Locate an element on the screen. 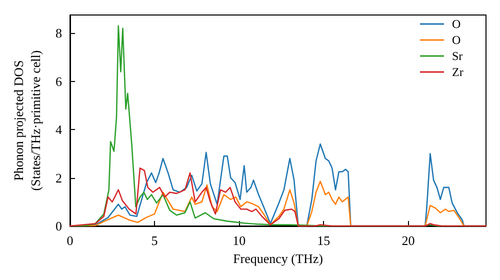 This screenshot has width=500, height=280. legend-label: Sr is located at coordinates (457, 56).